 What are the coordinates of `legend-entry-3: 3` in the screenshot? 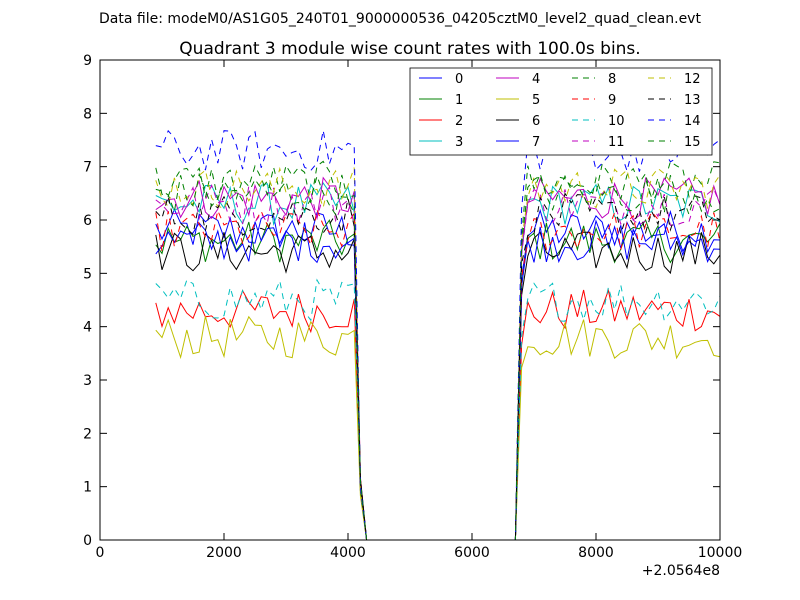 It's located at (441, 142).